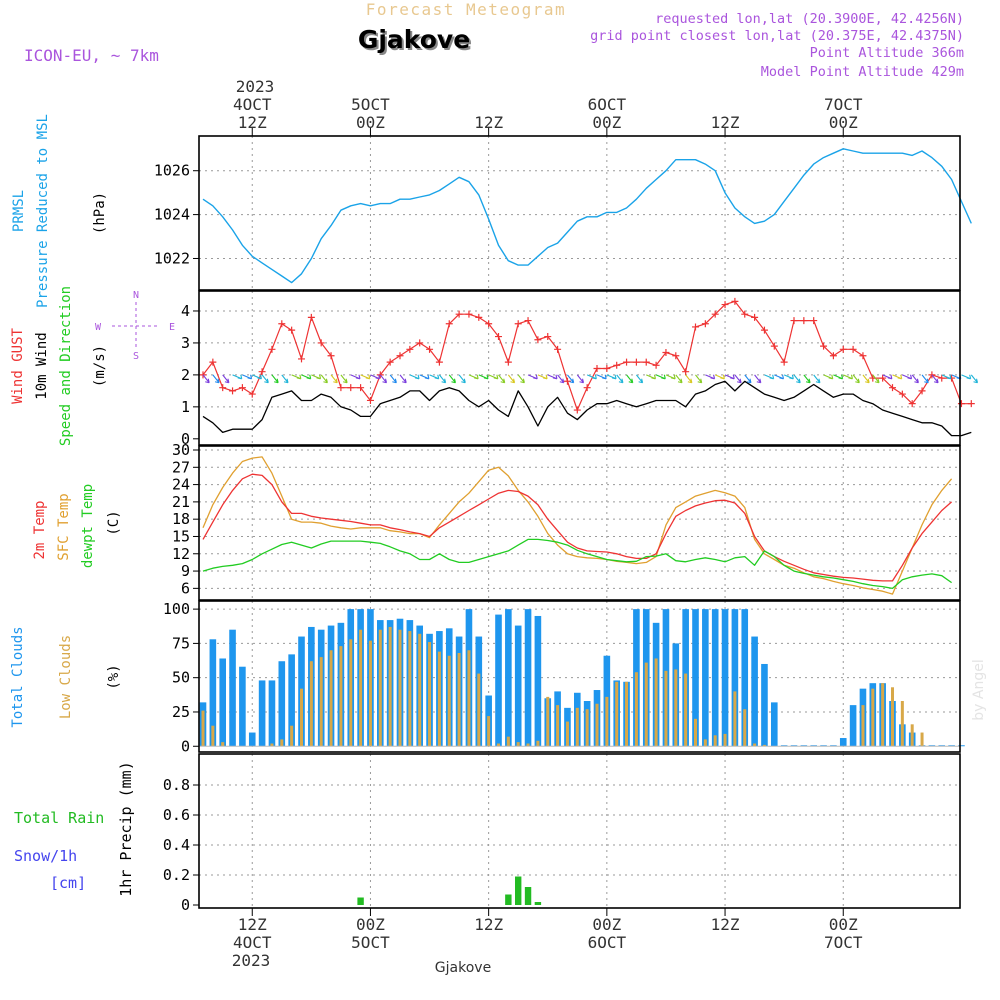 The height and width of the screenshot is (1000, 1000). I want to click on location-title-front: Gjakove, so click(414, 39).